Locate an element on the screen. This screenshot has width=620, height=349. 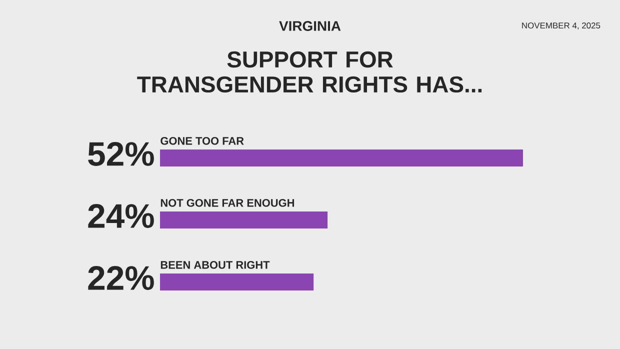
data-label: 24% is located at coordinates (121, 216).